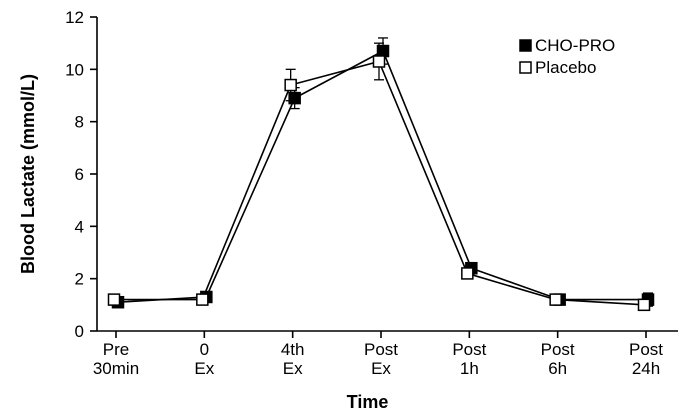 This screenshot has height=418, width=689. Describe the element at coordinates (79, 279) in the screenshot. I see `y-tick-label: 2` at that location.